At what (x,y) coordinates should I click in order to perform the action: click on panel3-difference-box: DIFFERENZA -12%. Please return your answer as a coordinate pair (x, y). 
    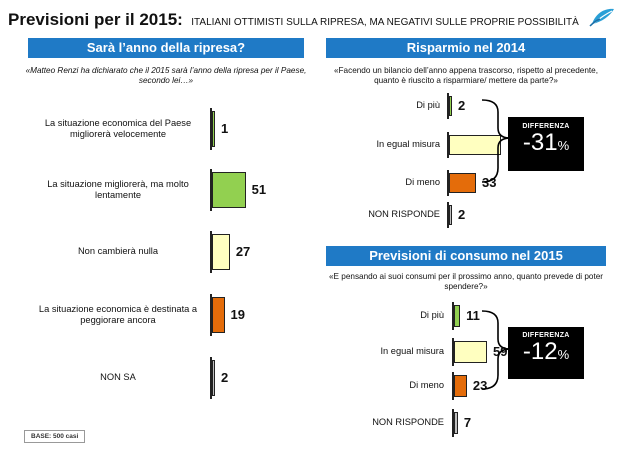
    Looking at the image, I should click on (546, 353).